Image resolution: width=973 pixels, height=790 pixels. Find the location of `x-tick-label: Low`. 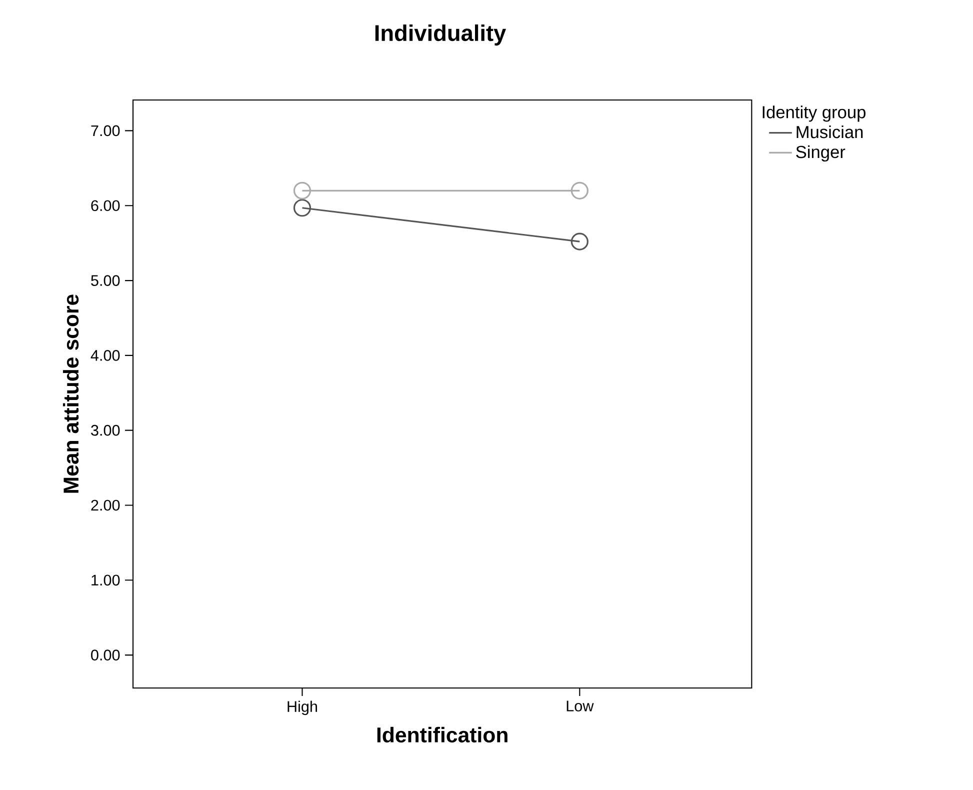

x-tick-label: Low is located at coordinates (580, 706).